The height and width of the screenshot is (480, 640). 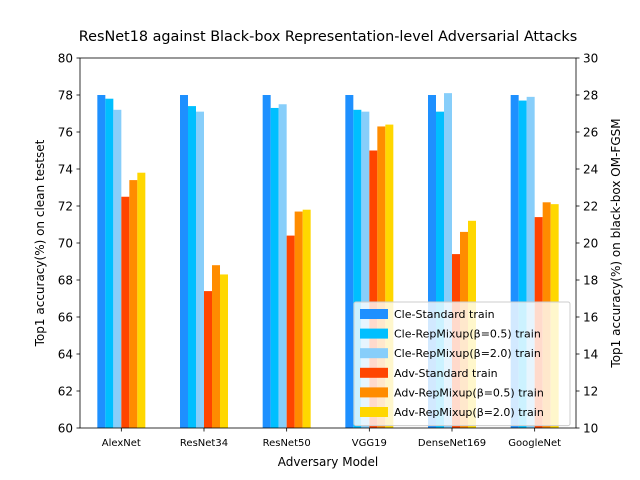 I want to click on y2-tick-label: 28, so click(x=590, y=96).